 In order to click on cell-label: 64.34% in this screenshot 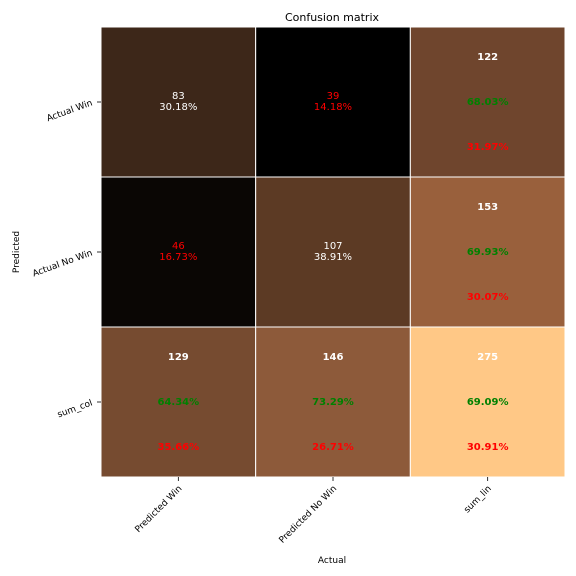, I will do `click(179, 402)`.